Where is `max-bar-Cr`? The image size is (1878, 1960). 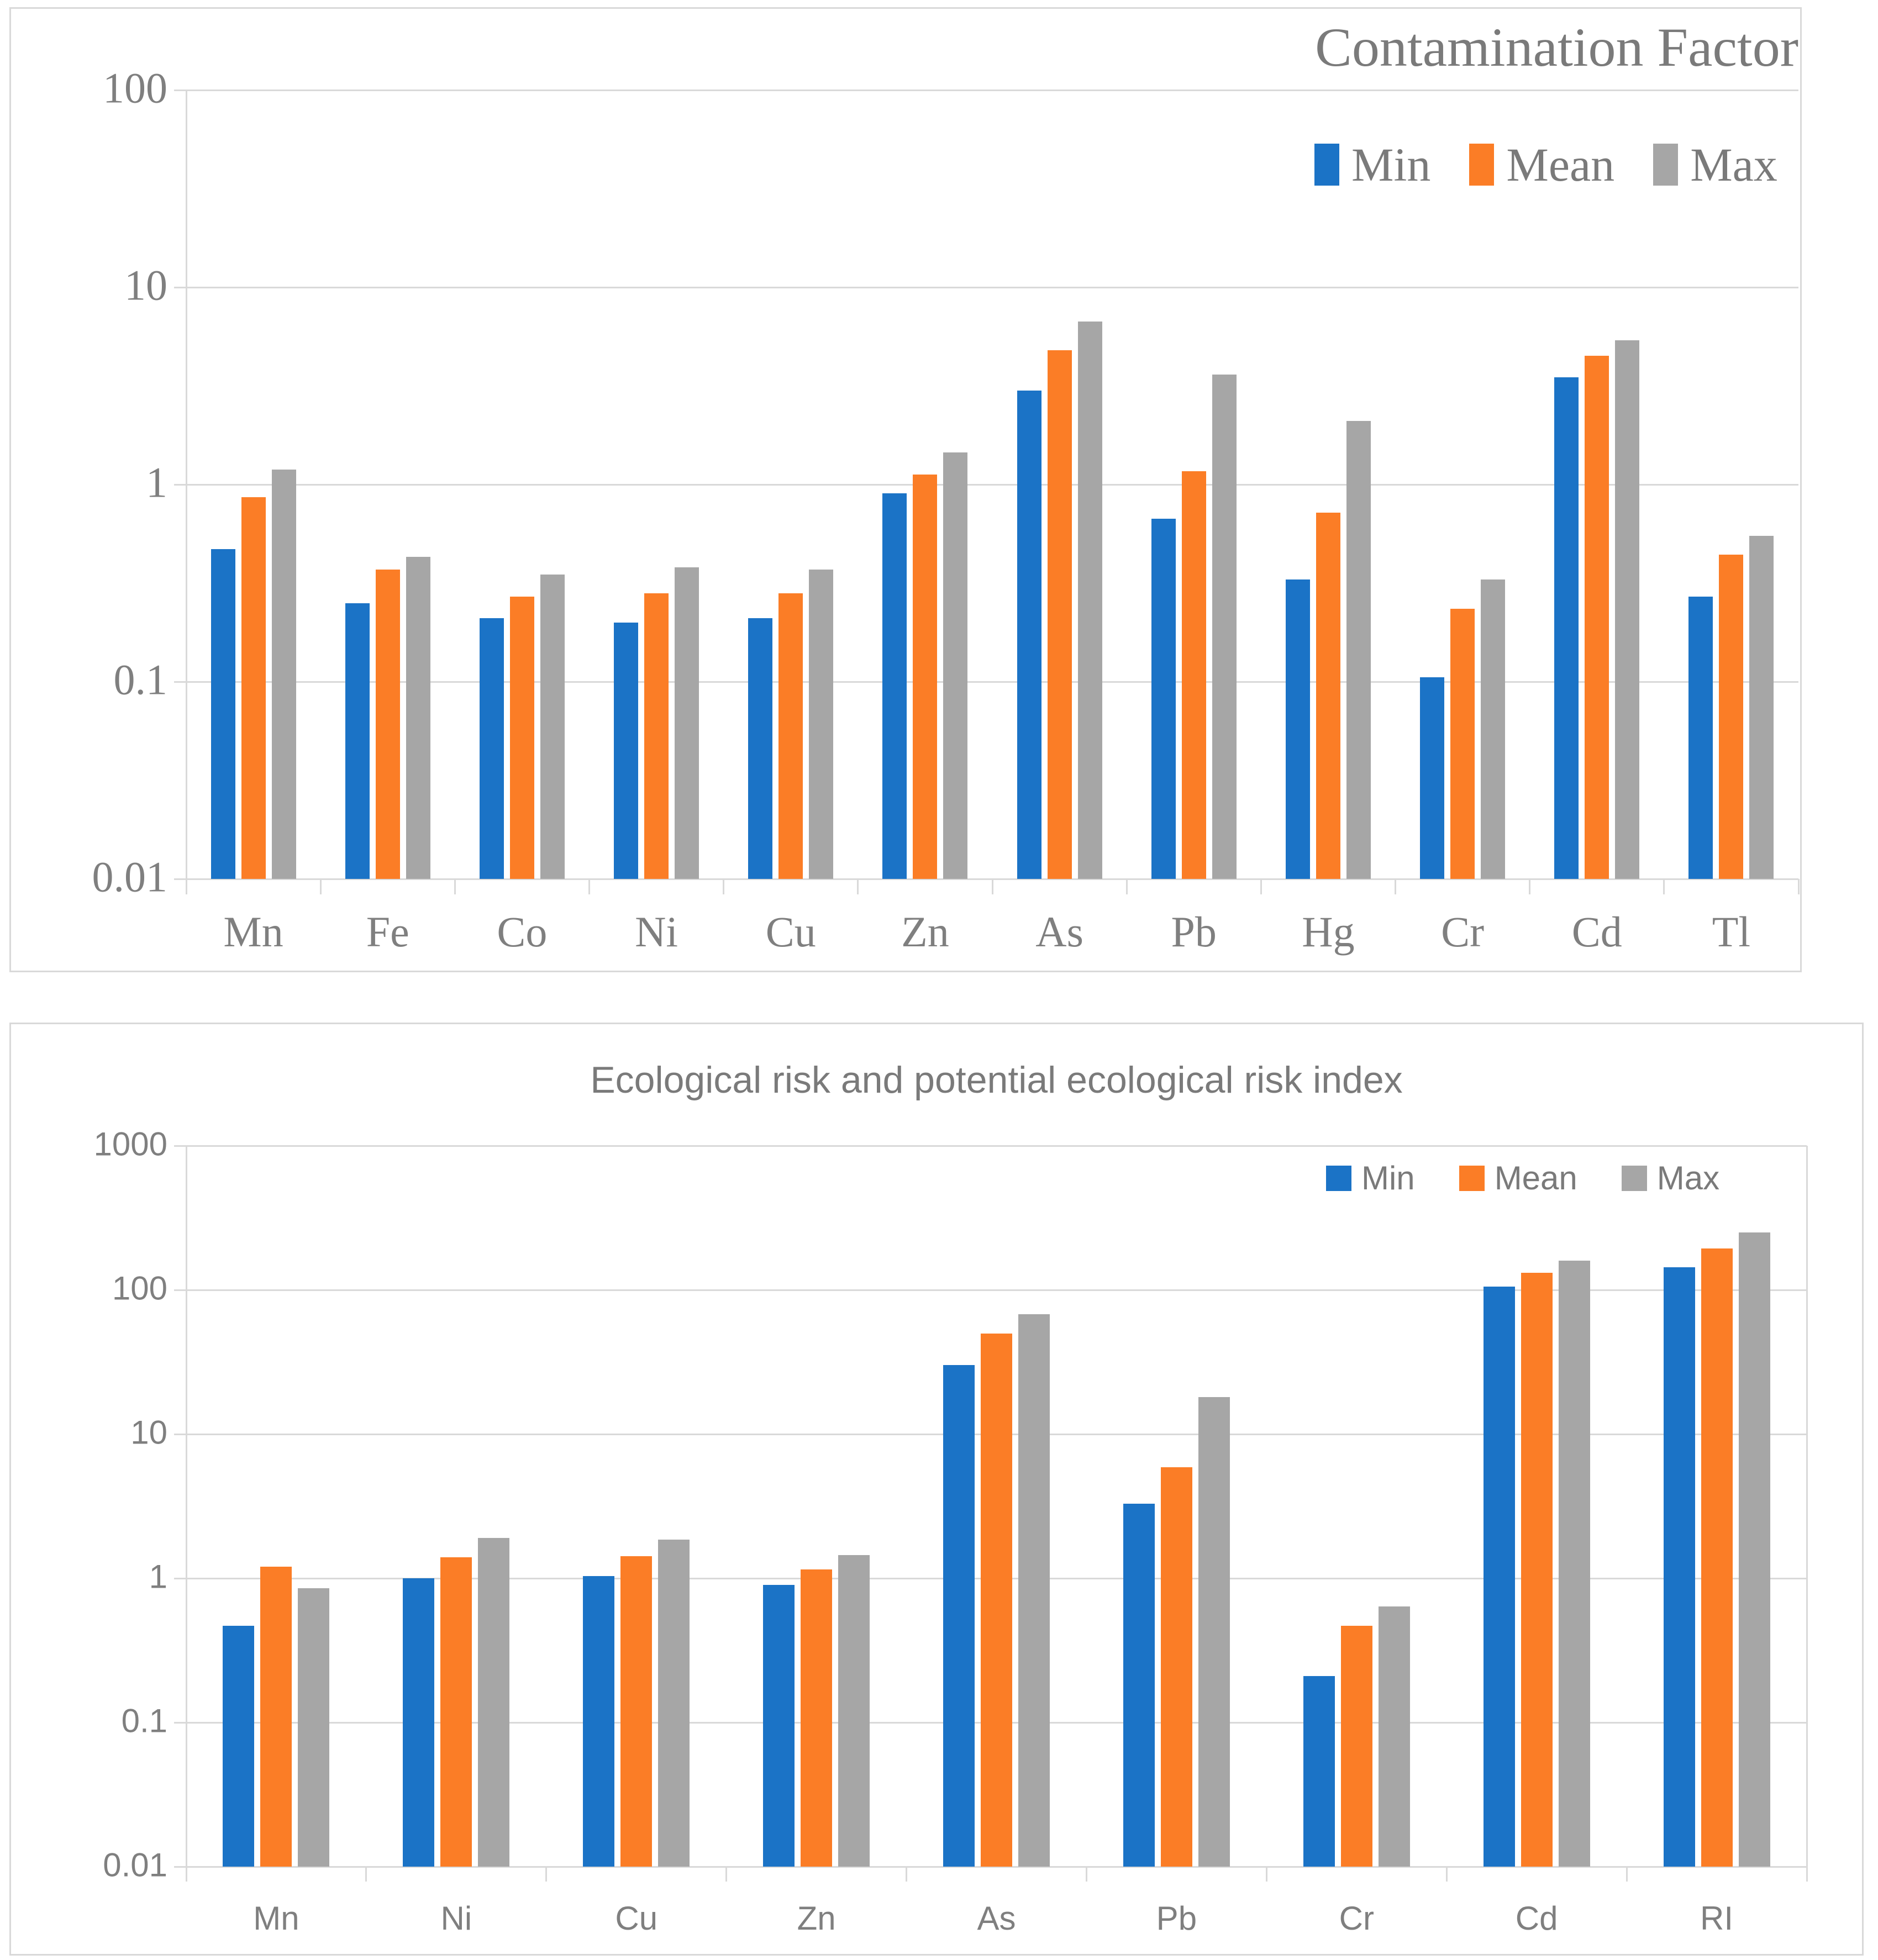
max-bar-Cr is located at coordinates (1493, 729).